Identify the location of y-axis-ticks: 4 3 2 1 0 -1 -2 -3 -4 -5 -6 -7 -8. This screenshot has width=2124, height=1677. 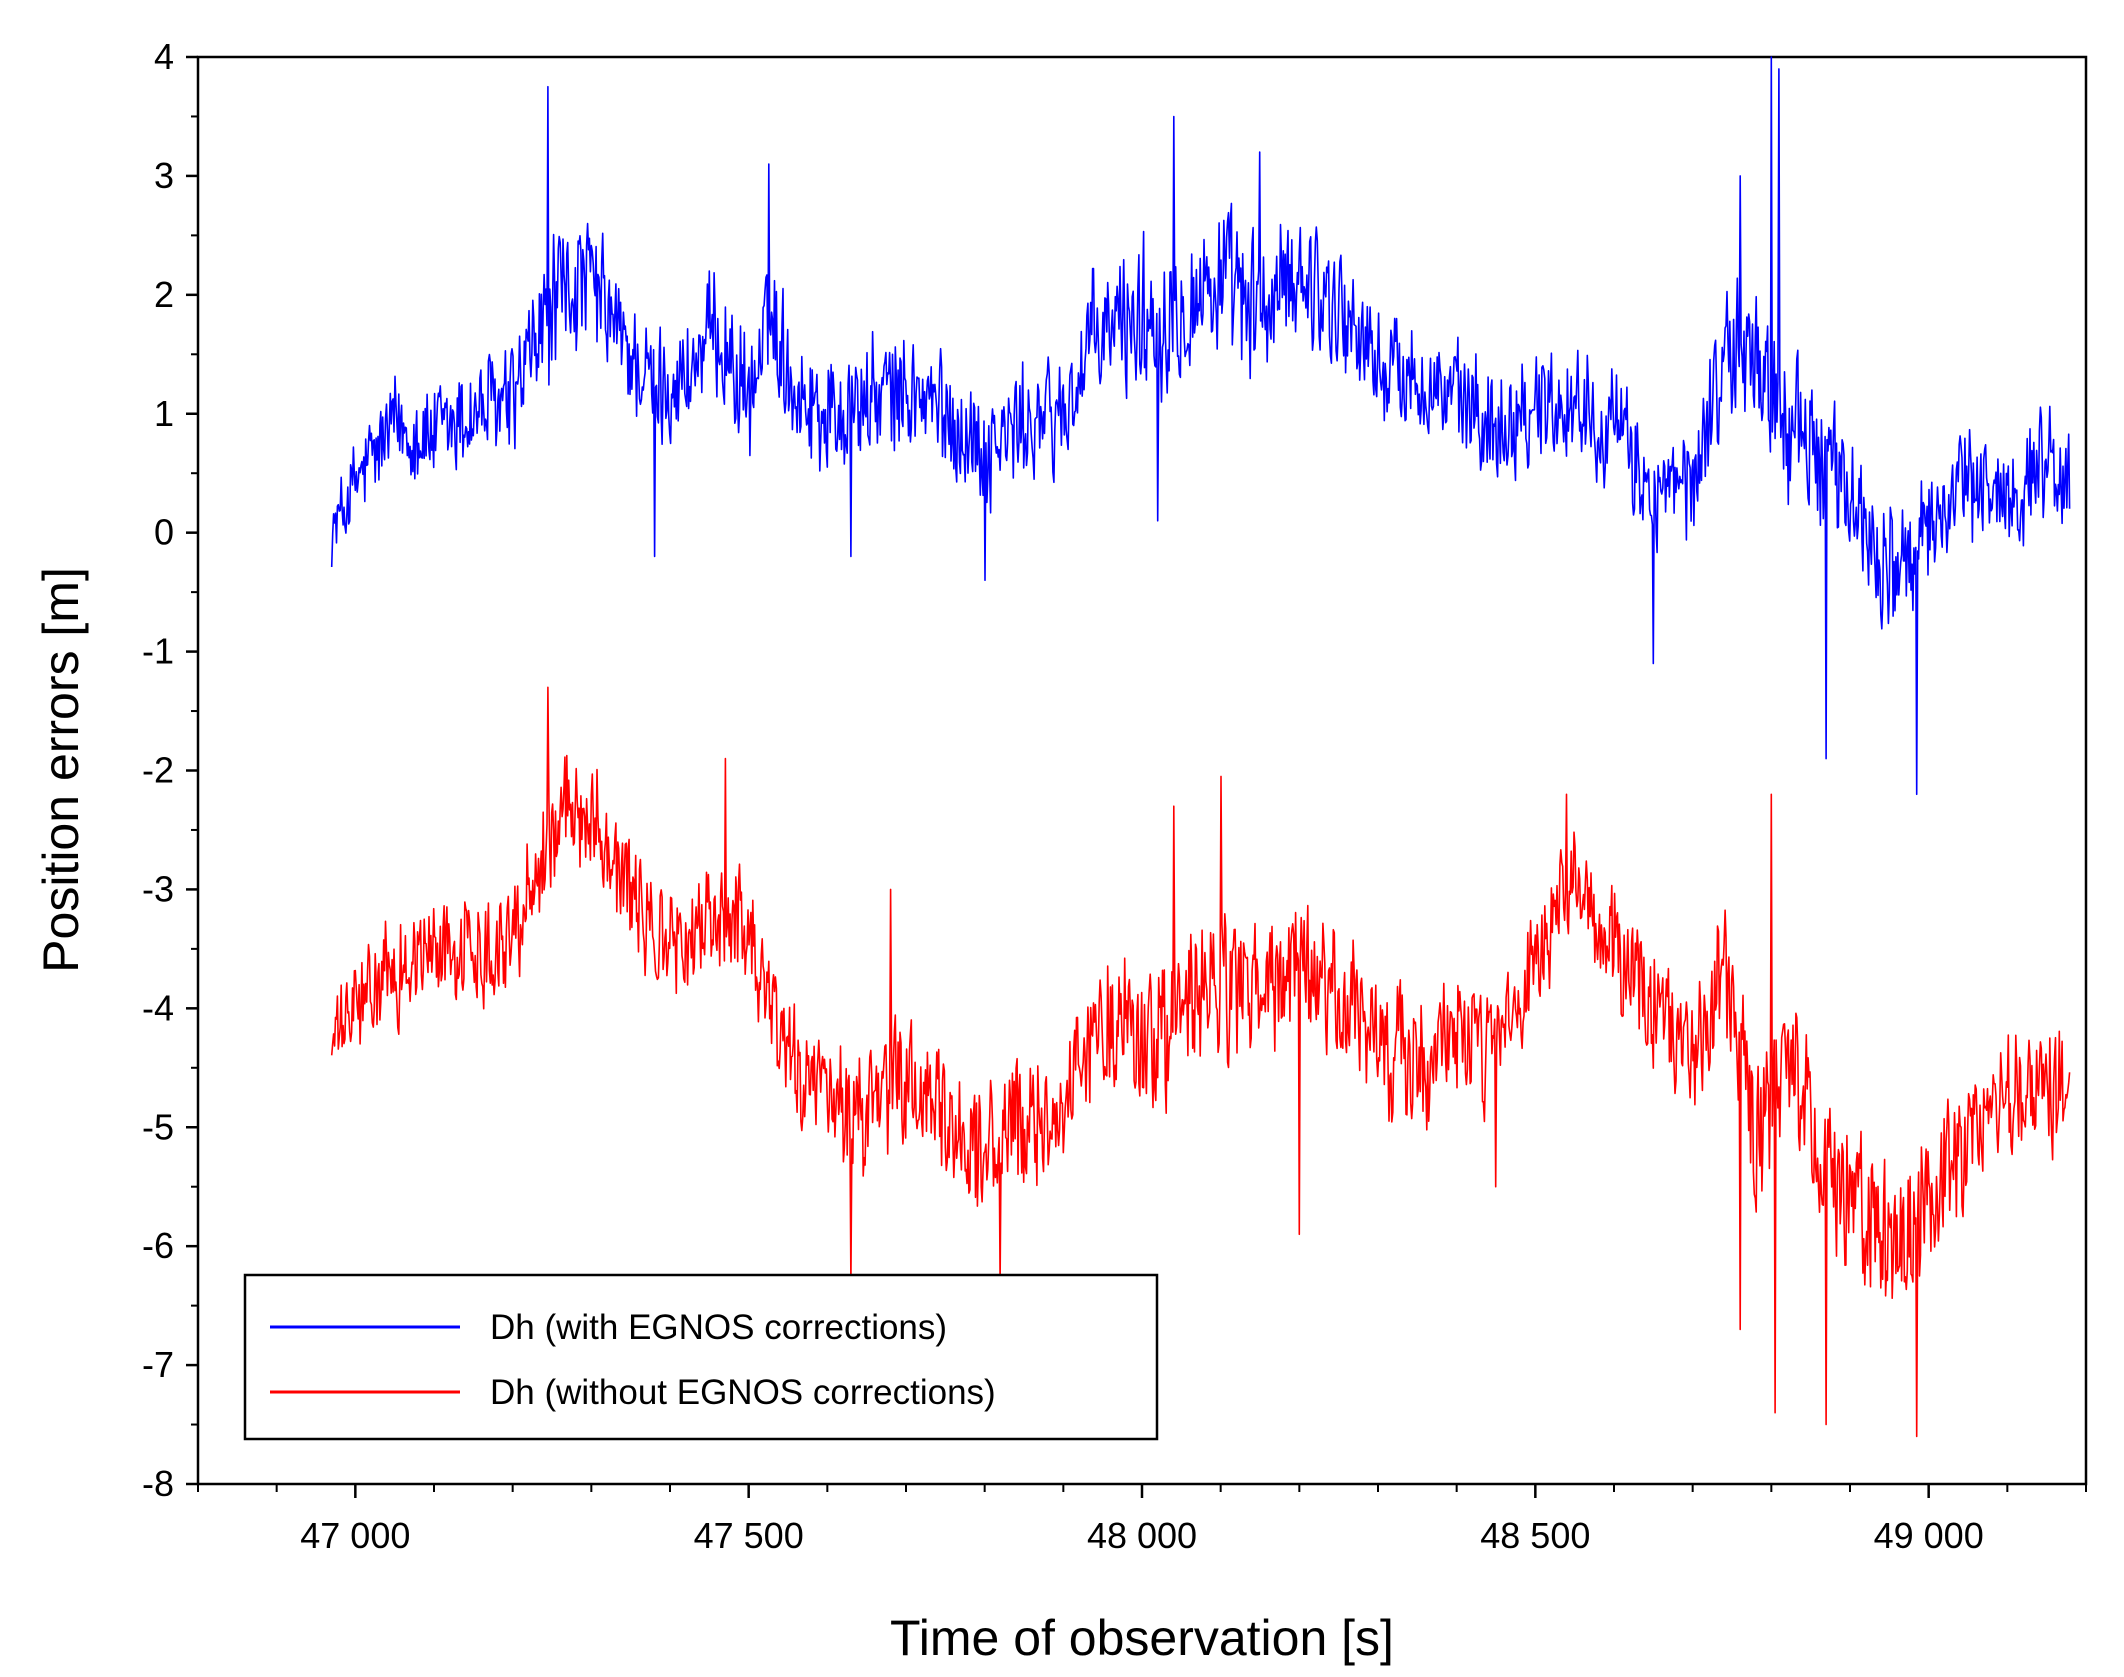
(170, 770).